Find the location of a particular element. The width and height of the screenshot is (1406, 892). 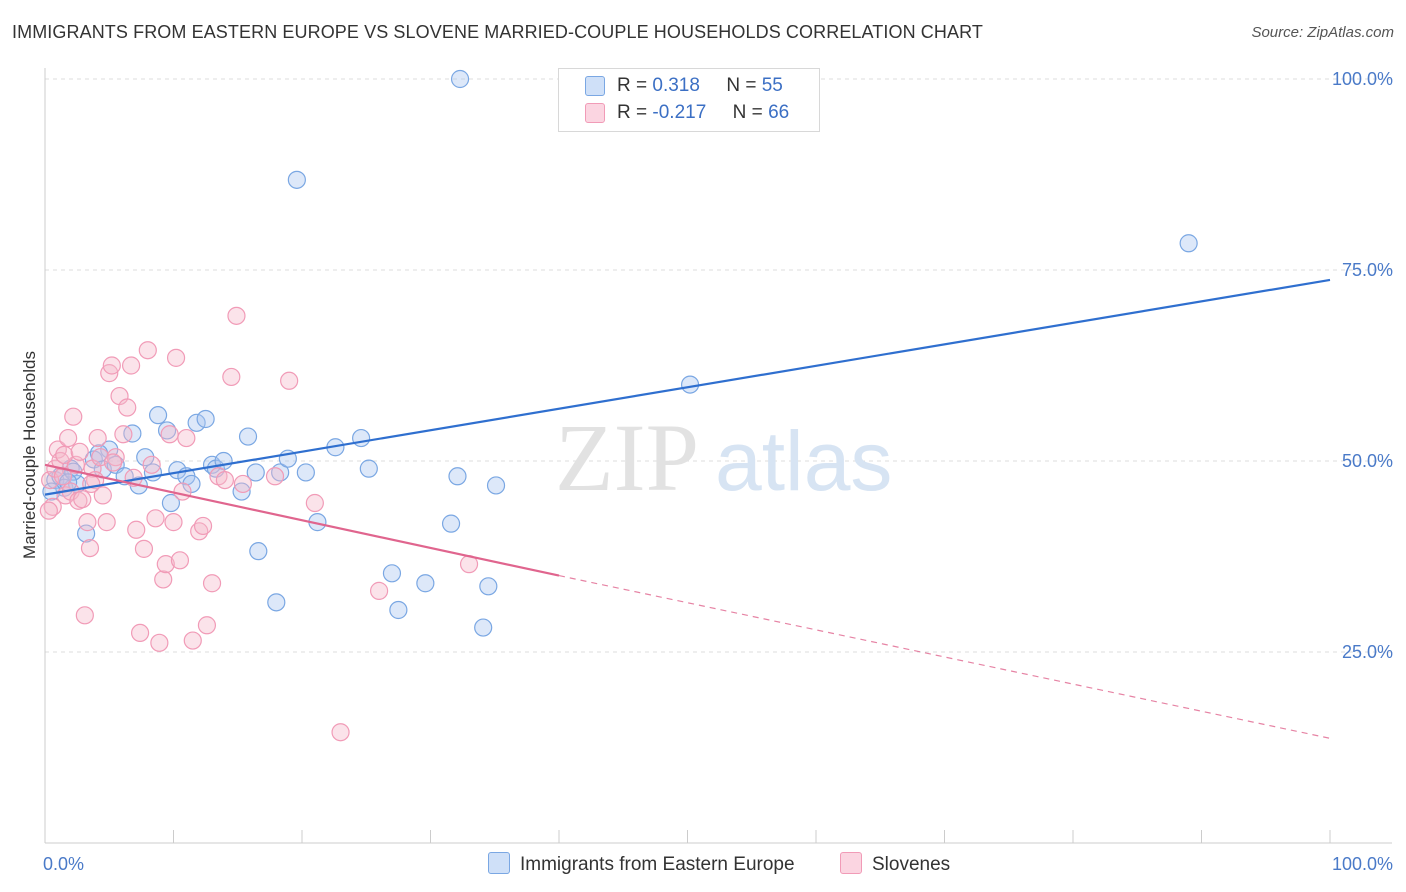

legend-n-value: 66 is located at coordinates (779, 112).